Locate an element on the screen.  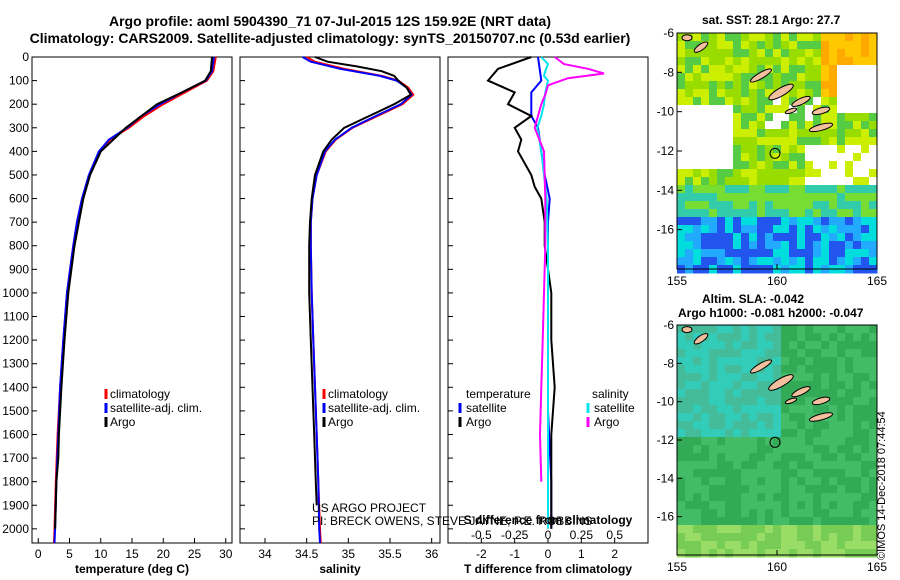
sdiff-axis-label: S difference from climatology is located at coordinates (548, 520).